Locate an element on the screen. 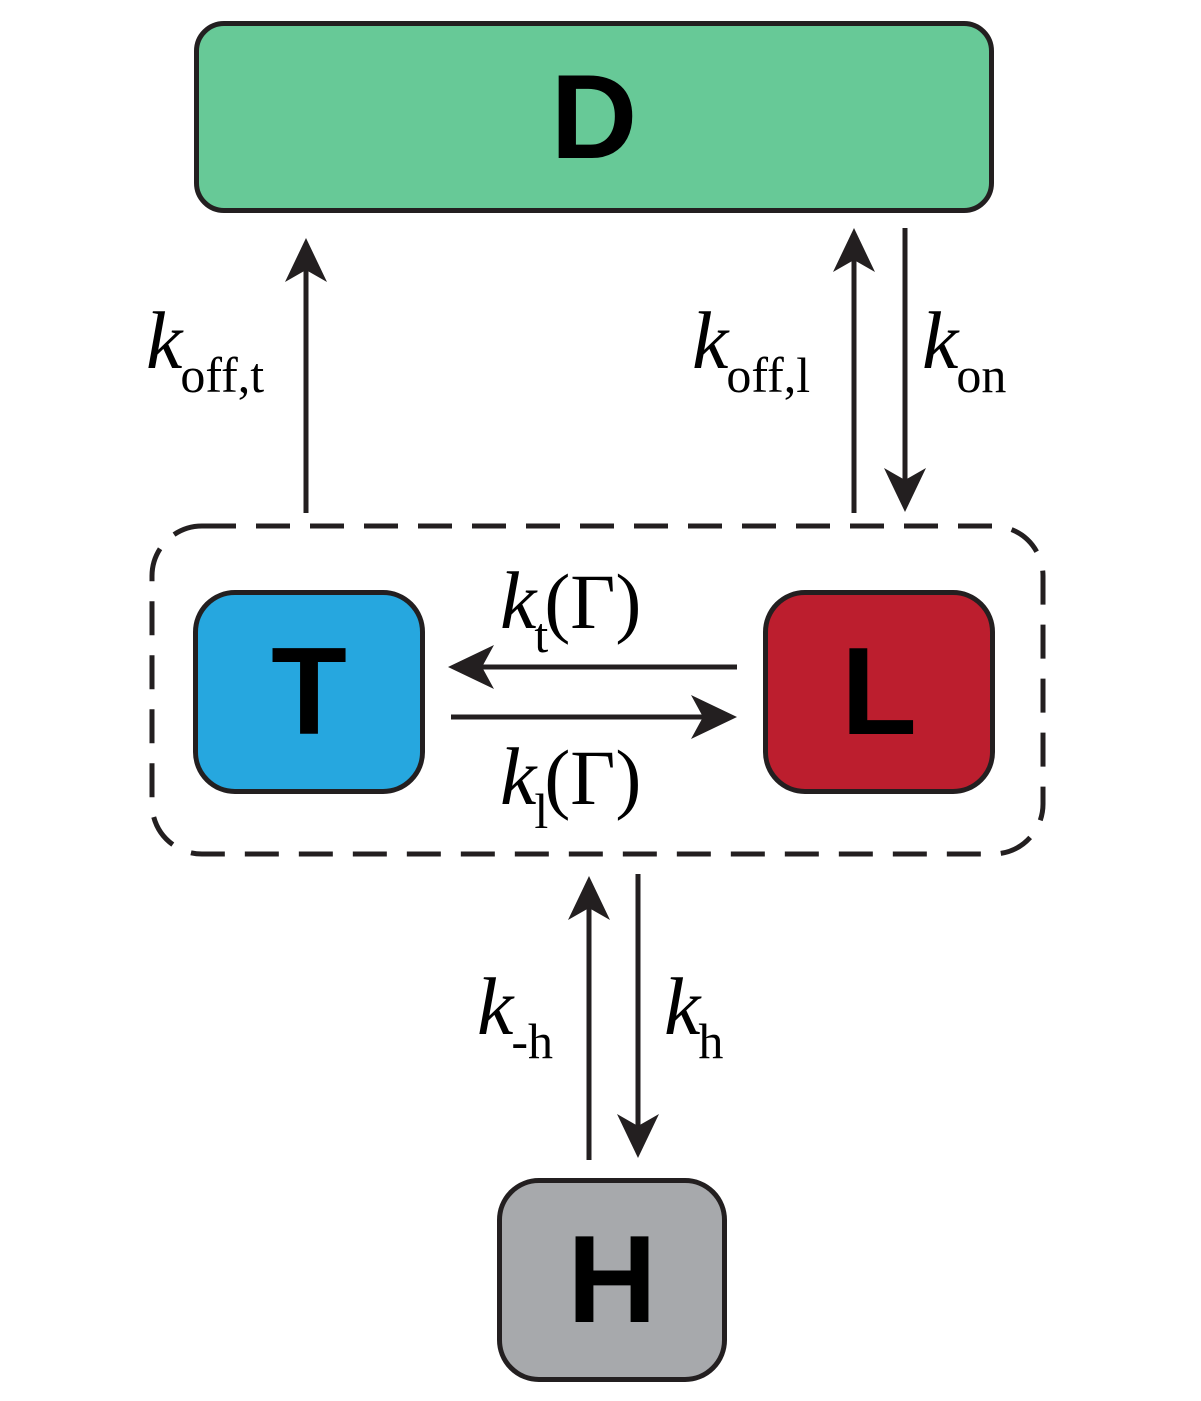 Image resolution: width=1201 pixels, height=1401 pixels. state-l-label: L is located at coordinates (879, 692).